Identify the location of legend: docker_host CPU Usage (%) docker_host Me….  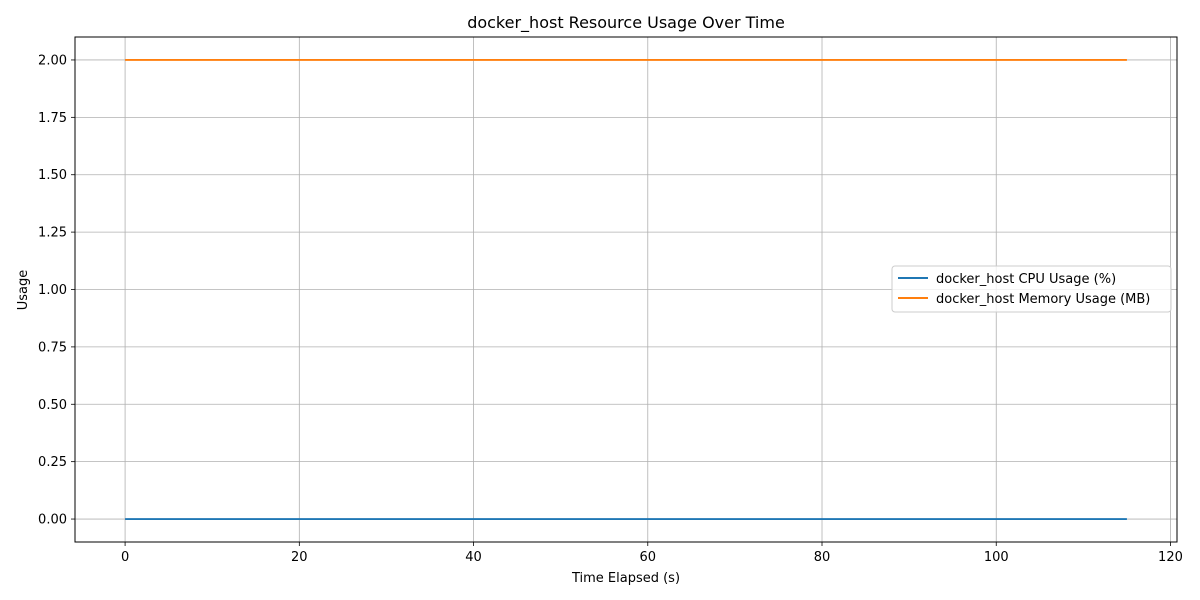
(1031, 289).